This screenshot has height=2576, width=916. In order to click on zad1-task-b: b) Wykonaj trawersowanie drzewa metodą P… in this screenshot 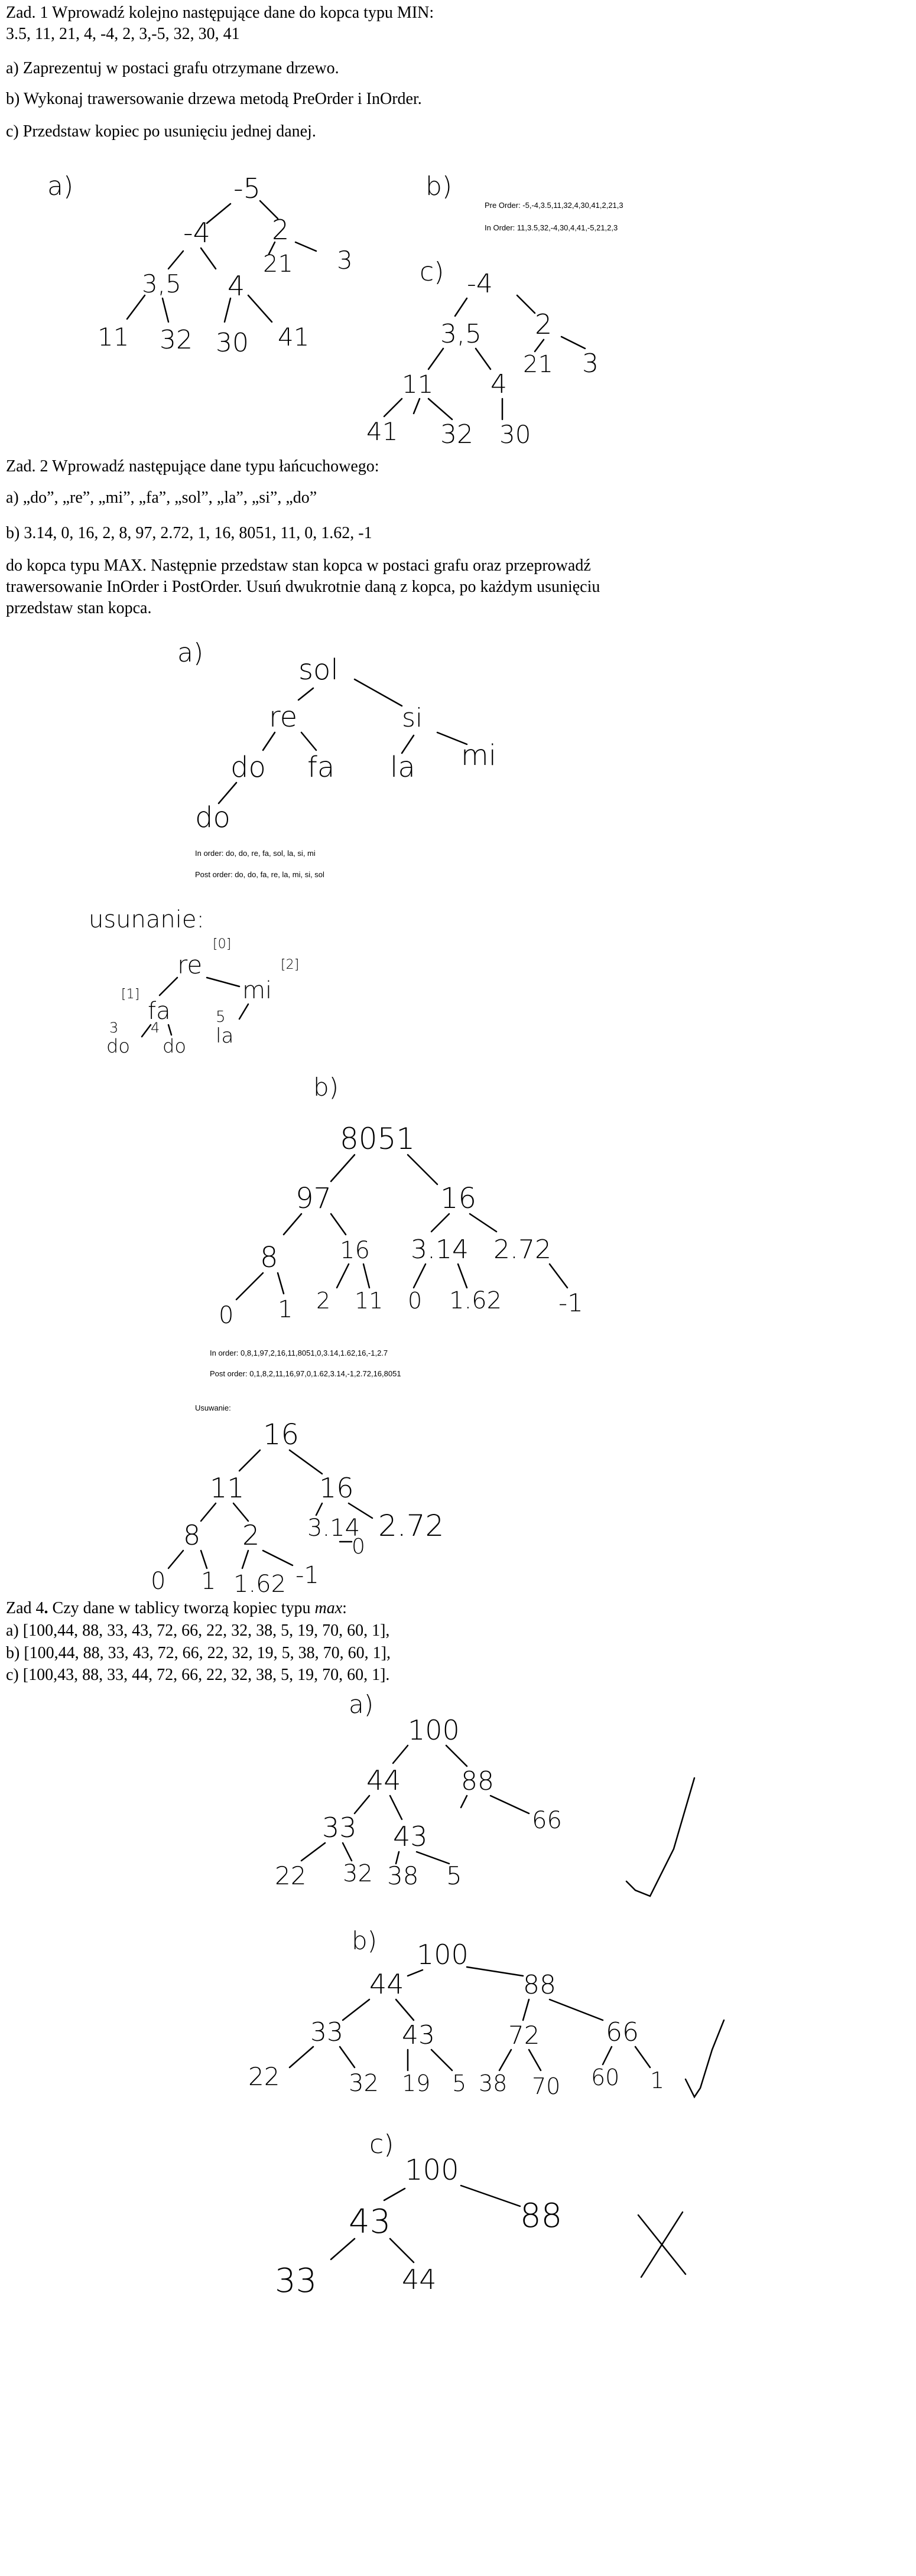, I will do `click(214, 99)`.